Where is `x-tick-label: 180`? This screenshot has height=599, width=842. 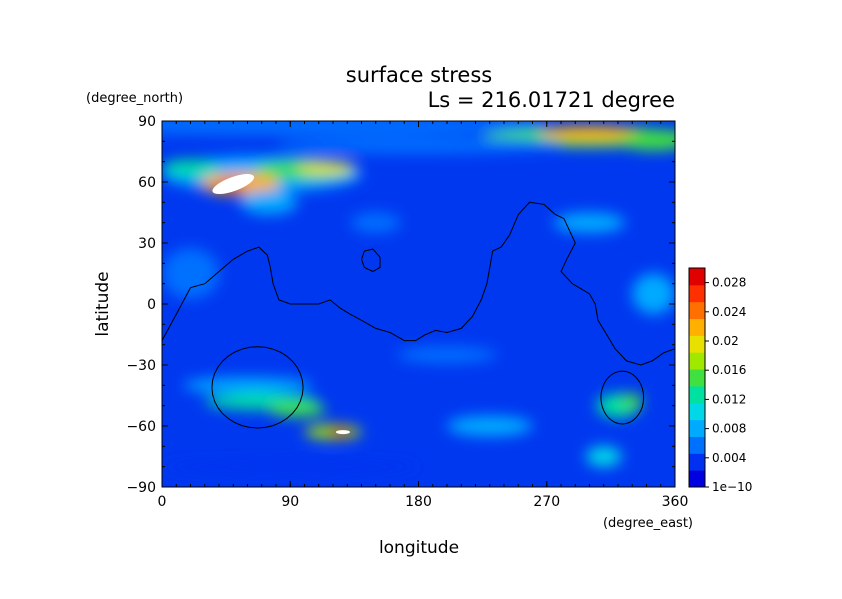
x-tick-label: 180 is located at coordinates (418, 502).